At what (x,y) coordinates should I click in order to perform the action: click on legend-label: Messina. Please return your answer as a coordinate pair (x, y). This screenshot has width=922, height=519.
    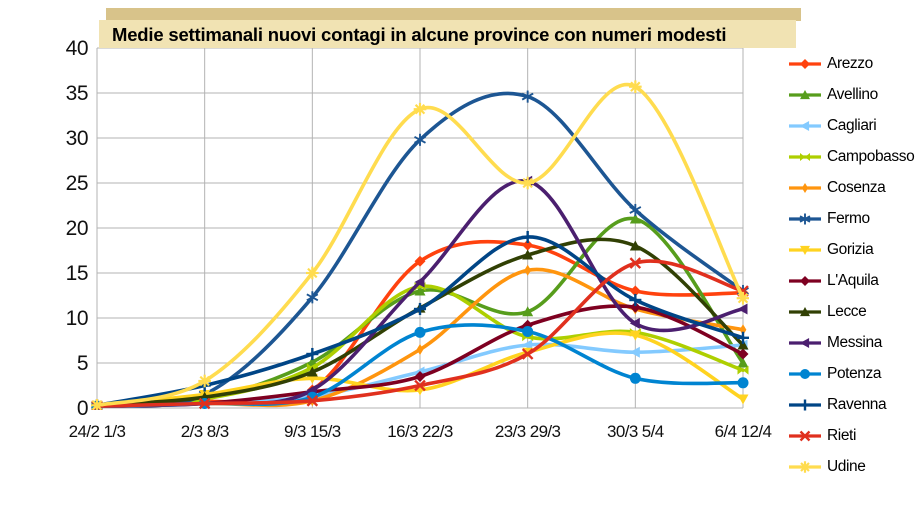
    Looking at the image, I should click on (854, 342).